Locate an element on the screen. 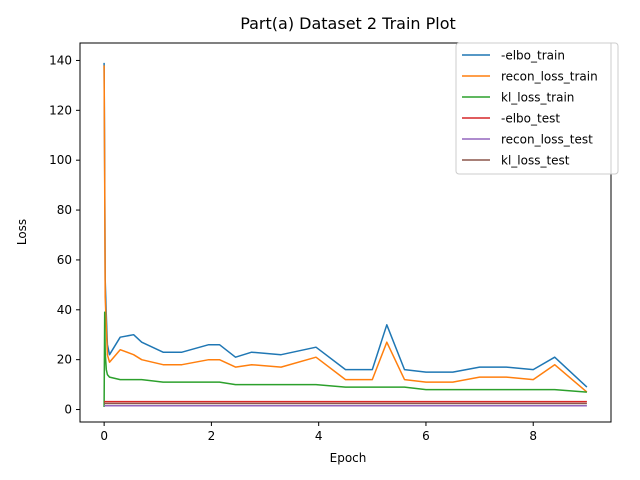 Image resolution: width=640 pixels, height=480 pixels. legend-label: kl_loss_test is located at coordinates (535, 161).